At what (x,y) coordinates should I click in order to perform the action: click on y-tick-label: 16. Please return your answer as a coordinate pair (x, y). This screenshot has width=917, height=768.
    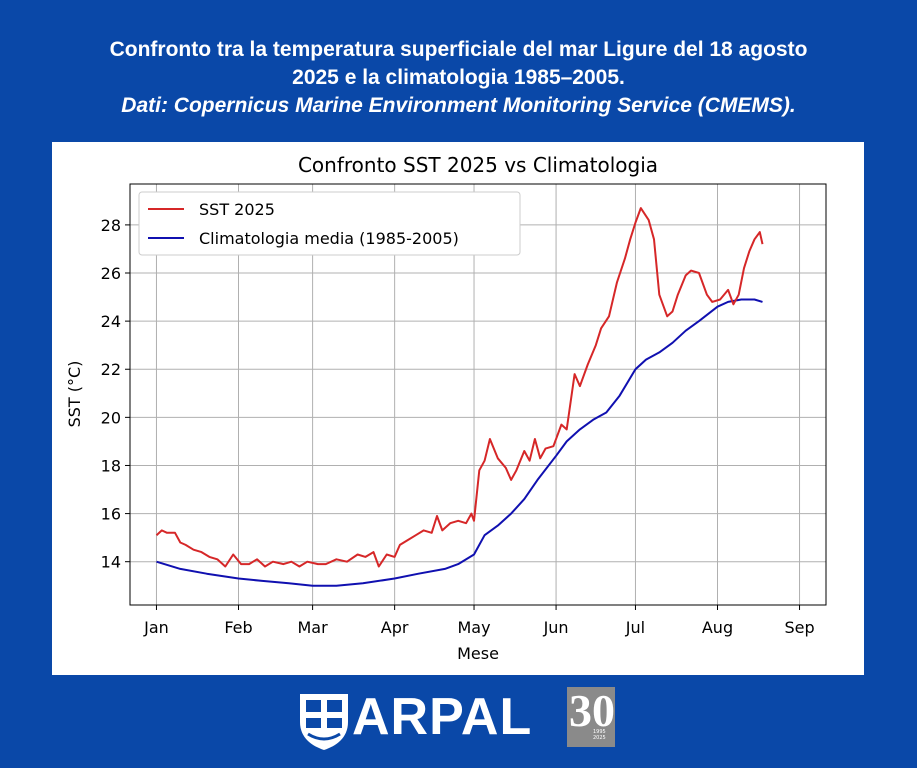
    Looking at the image, I should click on (111, 514).